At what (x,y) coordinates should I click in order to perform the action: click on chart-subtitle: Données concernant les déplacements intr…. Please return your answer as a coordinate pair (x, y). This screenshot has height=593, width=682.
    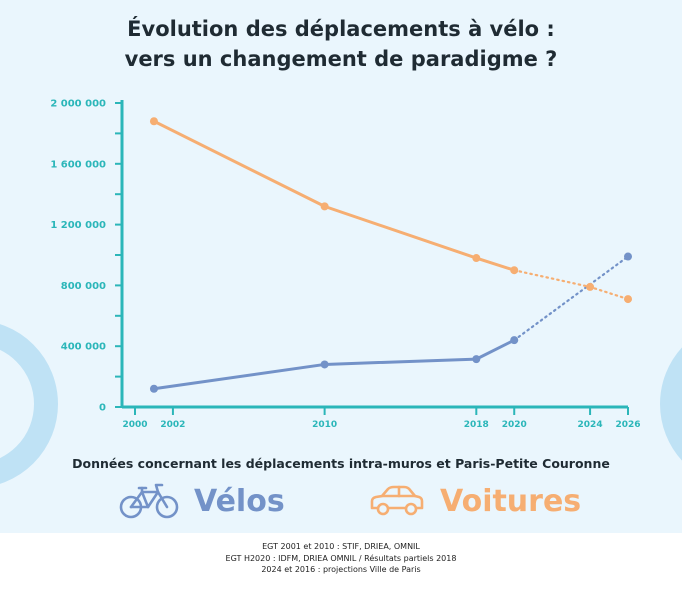
    Looking at the image, I should click on (341, 463).